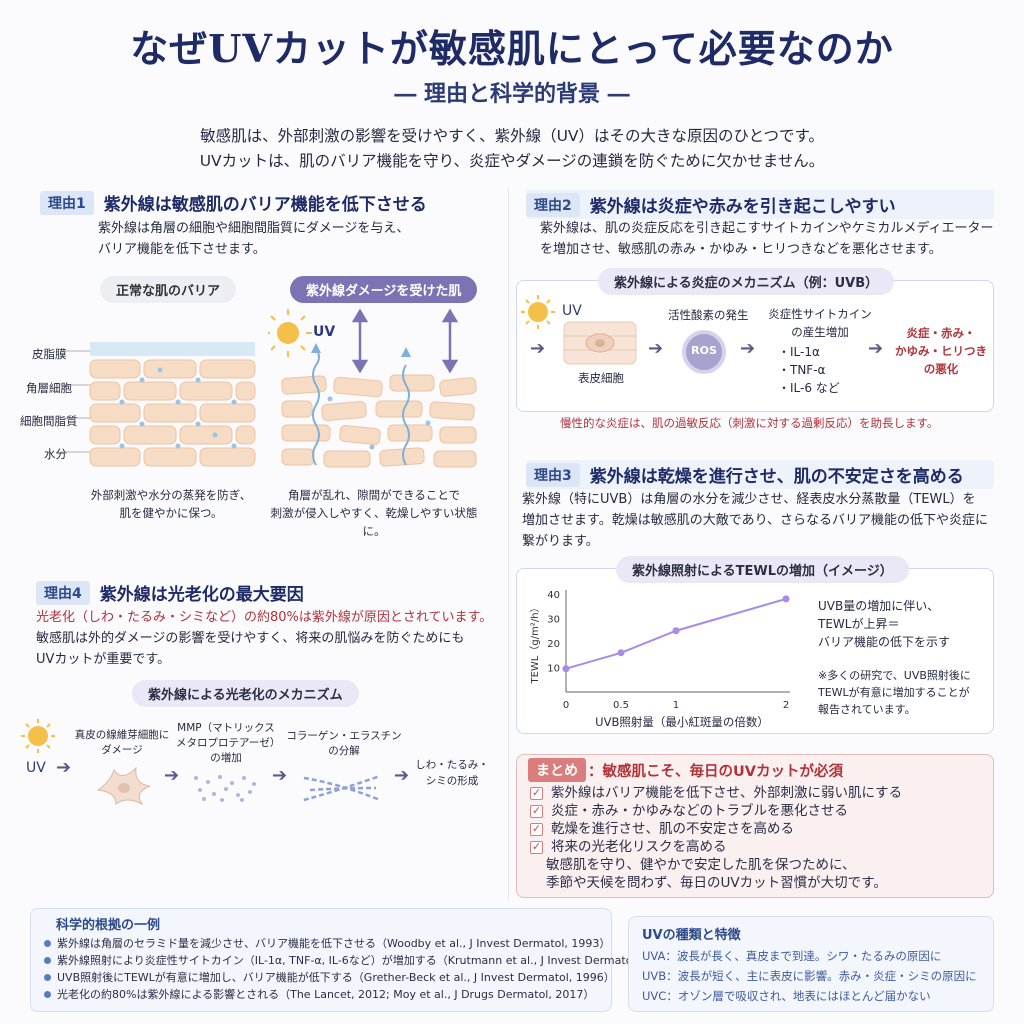 The image size is (1024, 1024). What do you see at coordinates (691, 935) in the screenshot?
I see `uv-types-title: UVの種類と特徴` at bounding box center [691, 935].